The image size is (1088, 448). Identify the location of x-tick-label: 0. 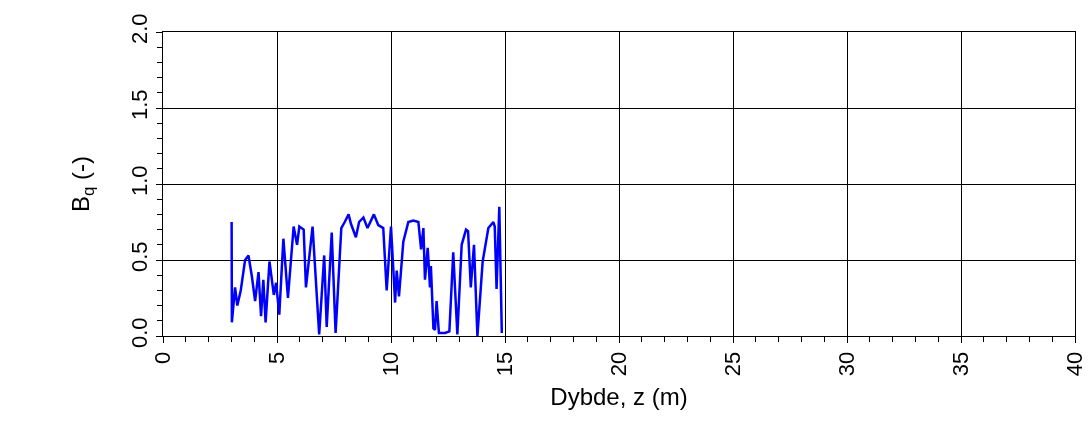
(163, 358).